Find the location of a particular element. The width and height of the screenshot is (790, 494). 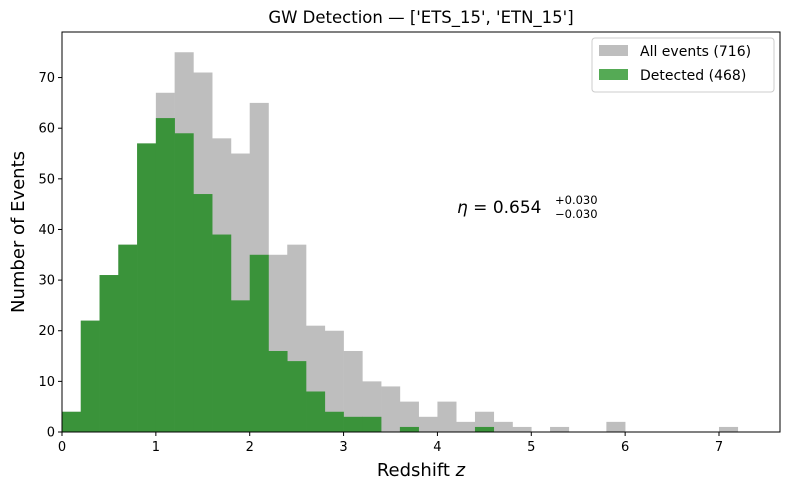

y-tick-label: 60 is located at coordinates (46, 129).